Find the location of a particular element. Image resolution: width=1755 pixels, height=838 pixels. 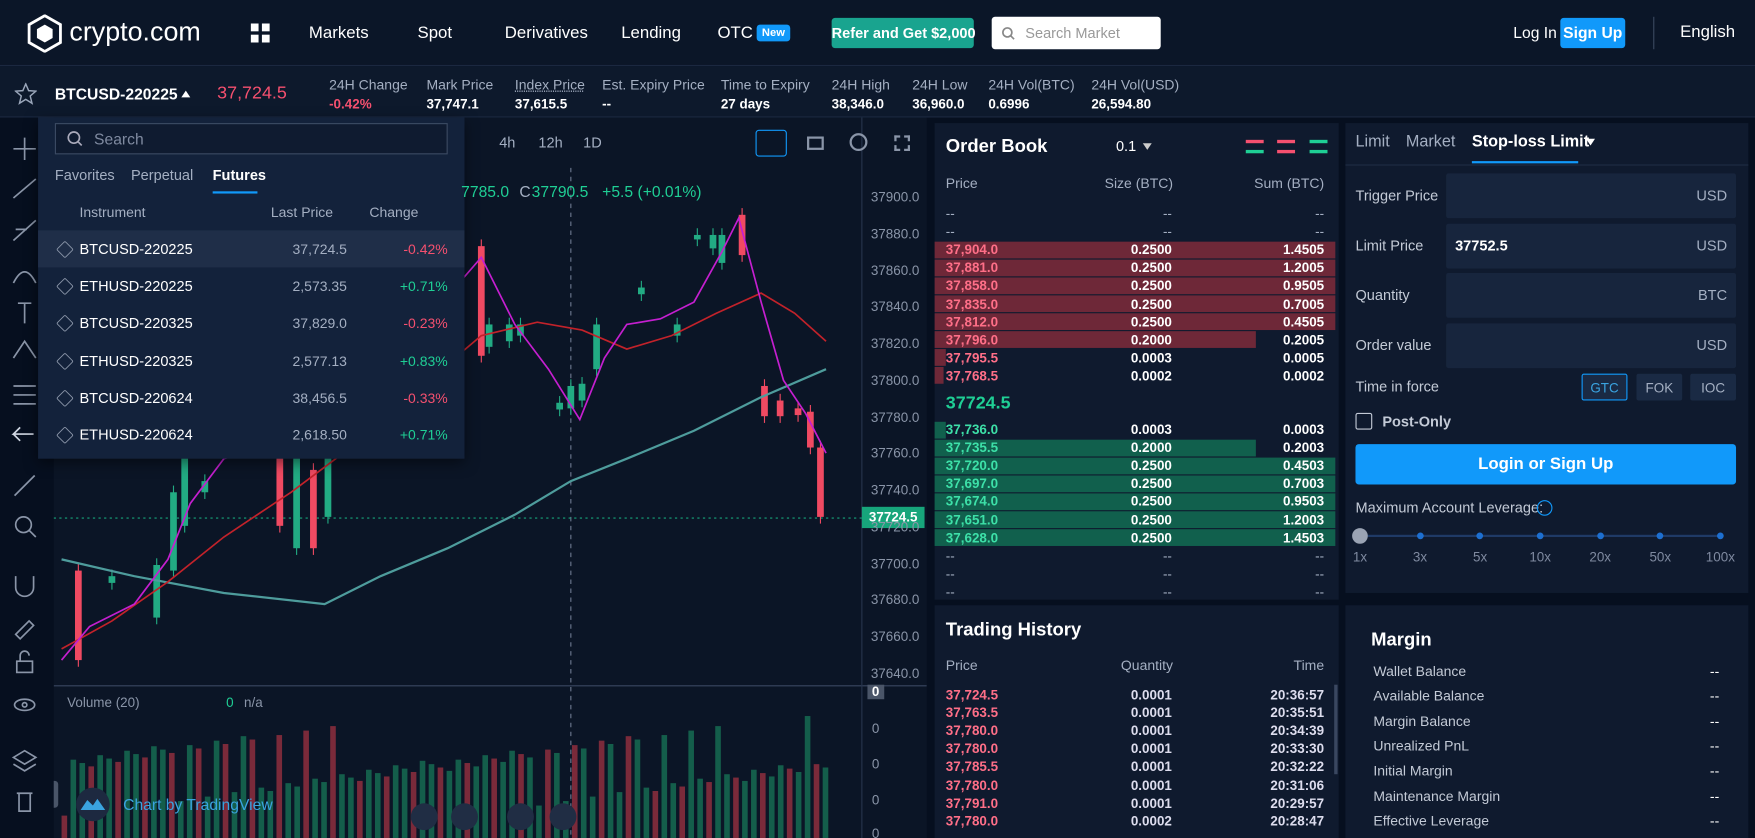

precision-selector: 0.1 is located at coordinates (1126, 146).